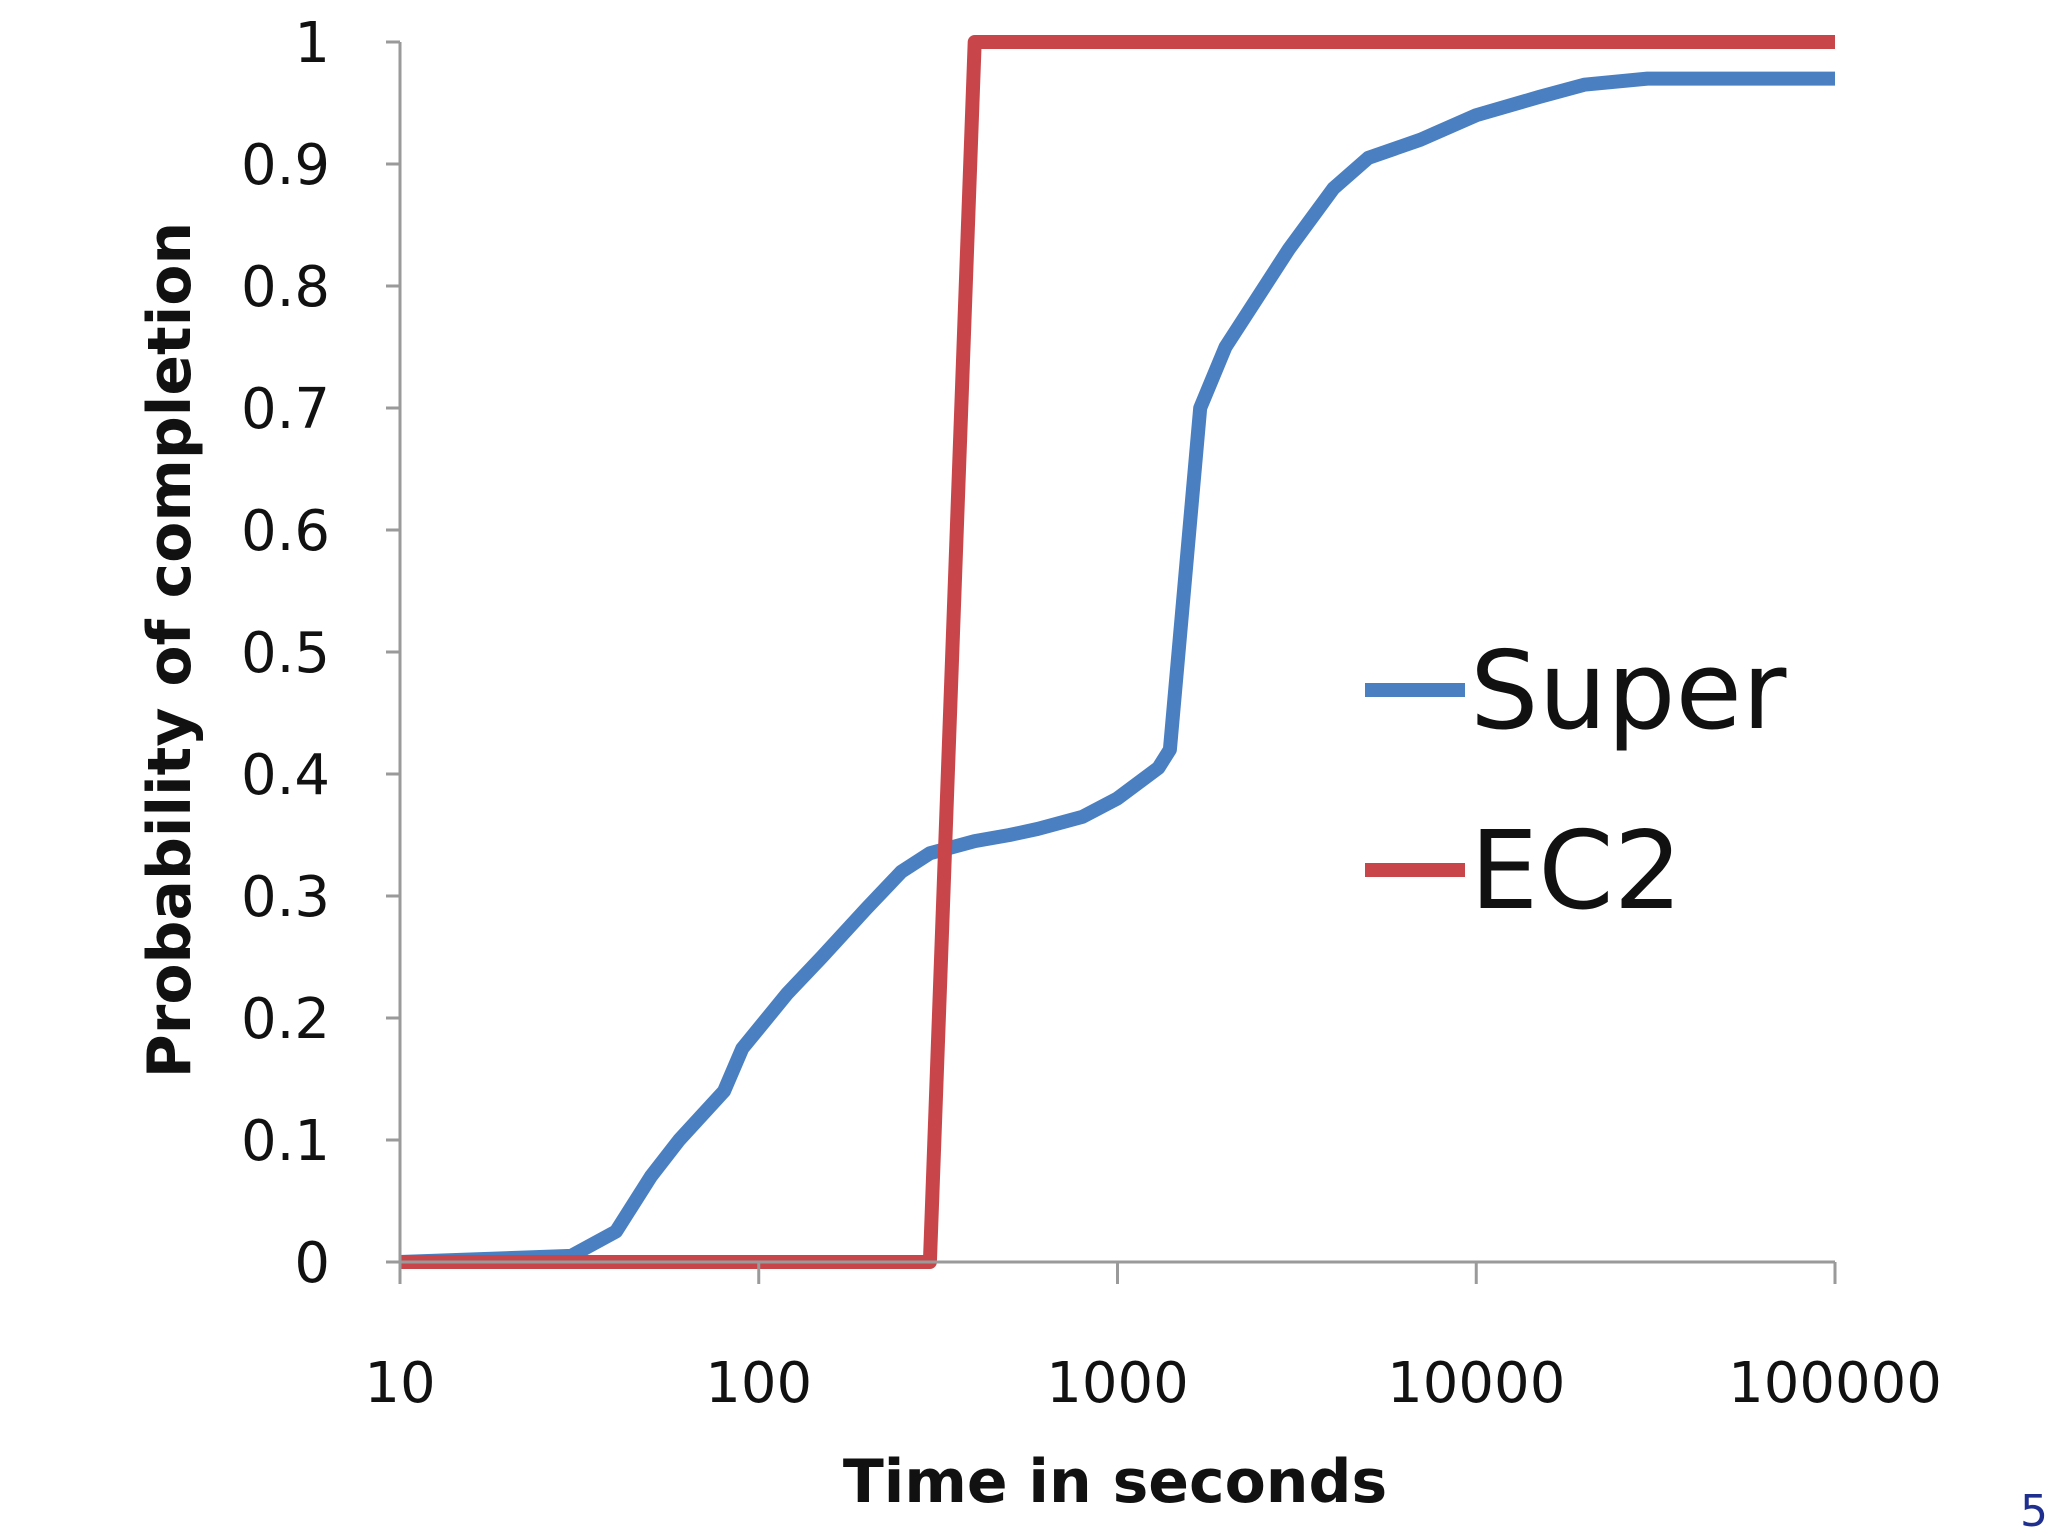 Image resolution: width=2048 pixels, height=1536 pixels. Describe the element at coordinates (285, 775) in the screenshot. I see `y-tick-label: 0.4` at that location.